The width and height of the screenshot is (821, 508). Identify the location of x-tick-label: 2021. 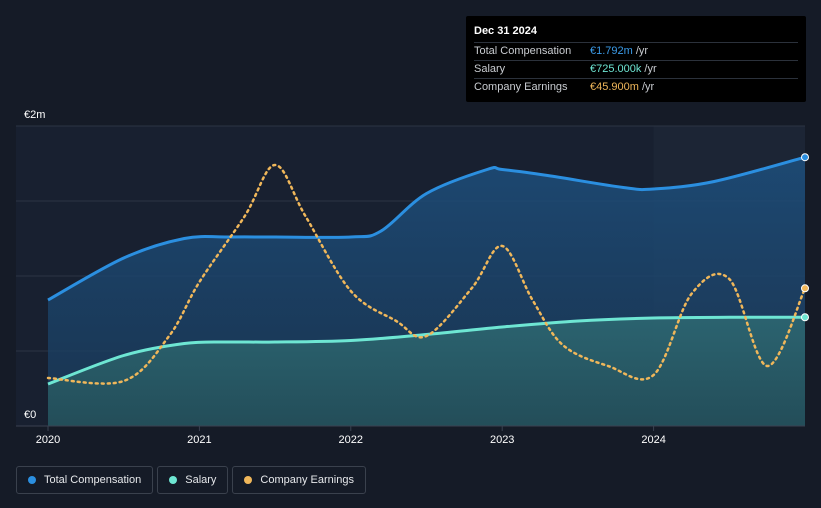
(199, 440).